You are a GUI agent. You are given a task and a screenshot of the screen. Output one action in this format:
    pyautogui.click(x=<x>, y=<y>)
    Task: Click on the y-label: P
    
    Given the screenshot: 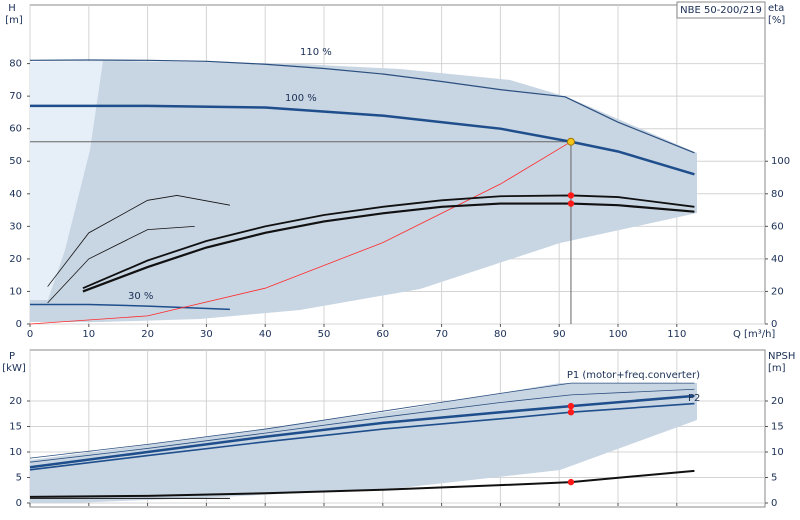 What is the action you would take?
    pyautogui.click(x=12, y=356)
    